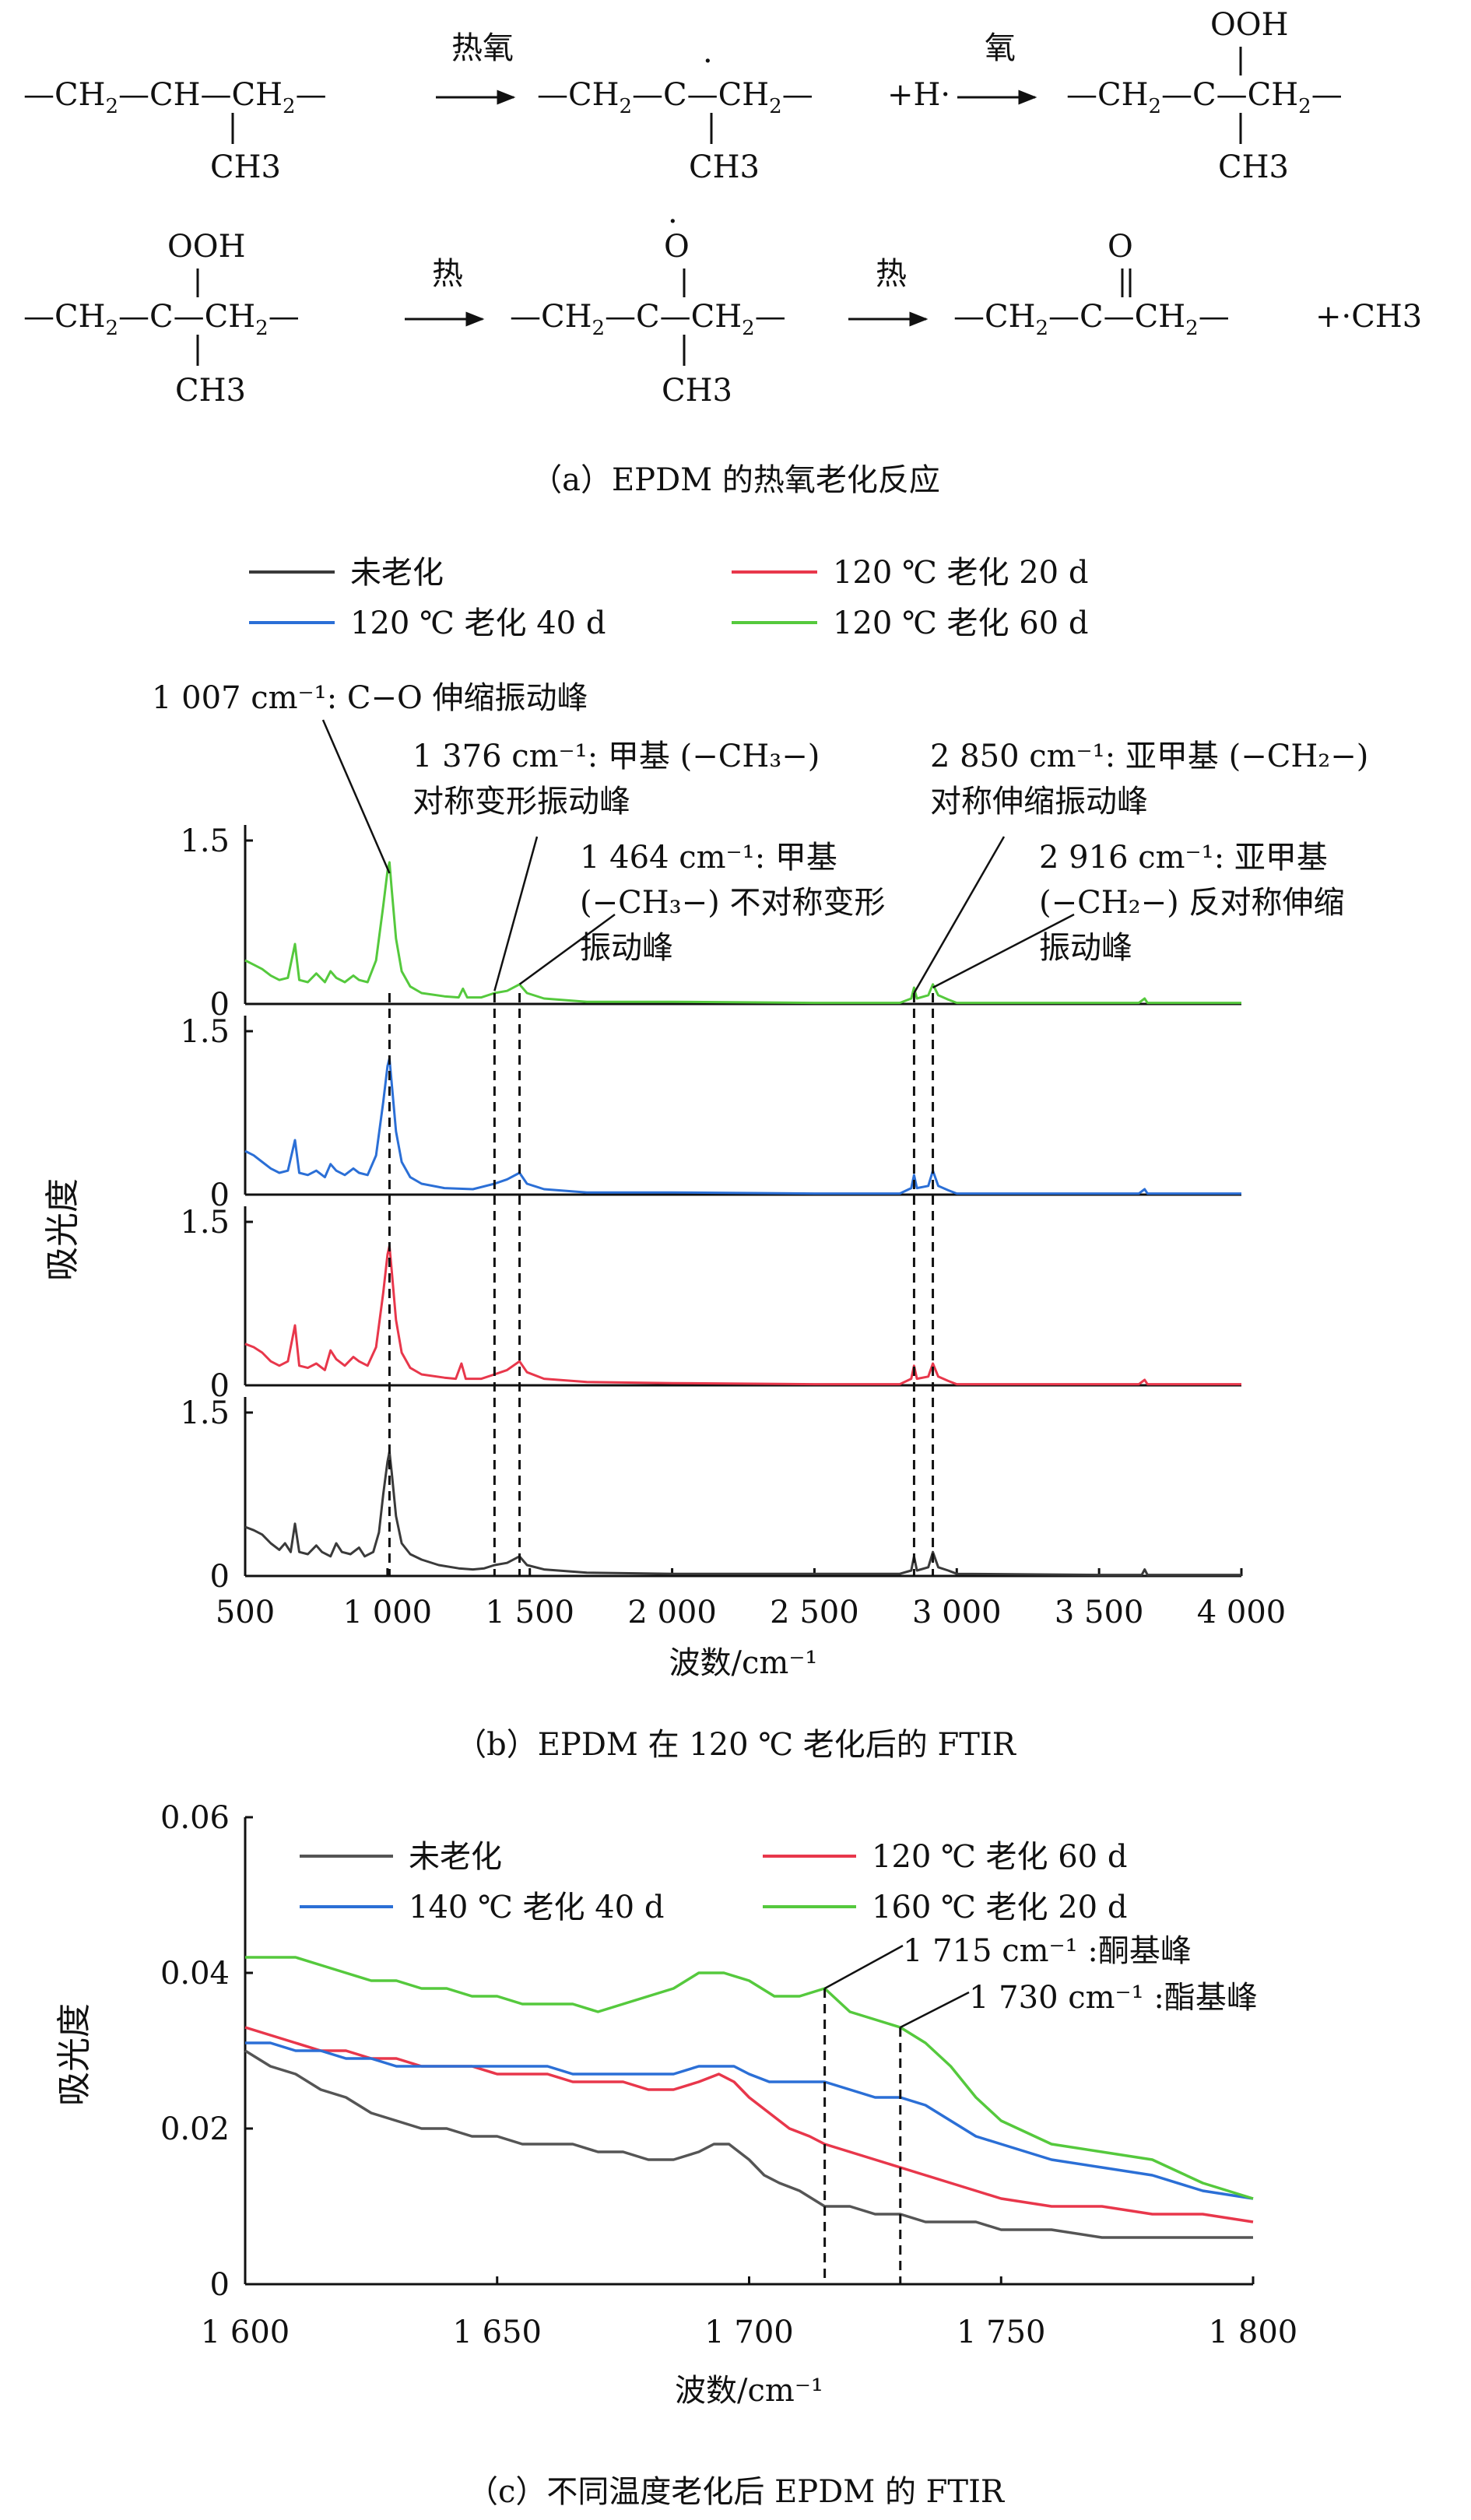  I want to click on reactant-epdm: —CH2—CH—CH2— CH3, so click(175, 131).